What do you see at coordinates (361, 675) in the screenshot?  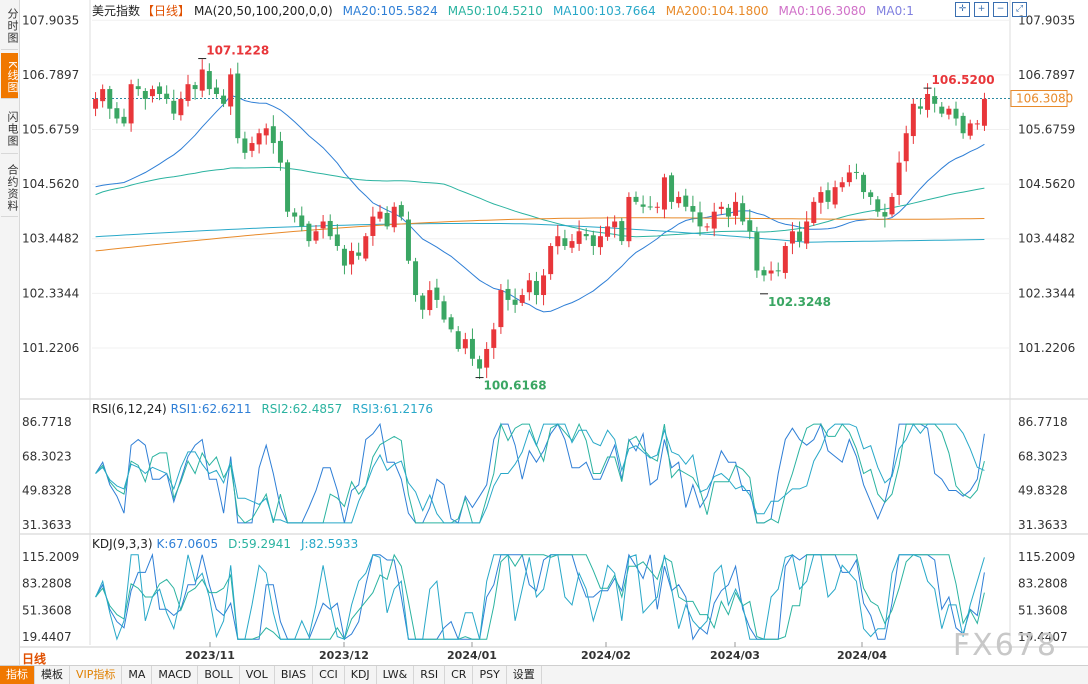 I see `indicator-tab-9: KDJ` at bounding box center [361, 675].